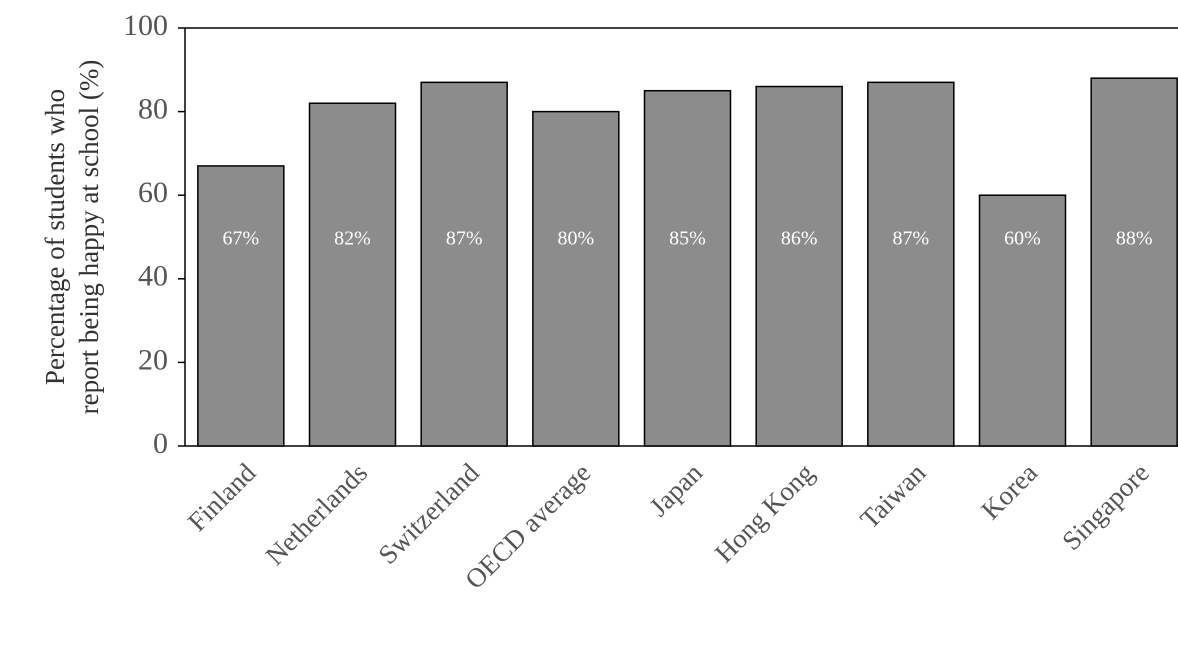 The width and height of the screenshot is (1178, 650). What do you see at coordinates (153, 276) in the screenshot?
I see `y-tick-label: 40` at bounding box center [153, 276].